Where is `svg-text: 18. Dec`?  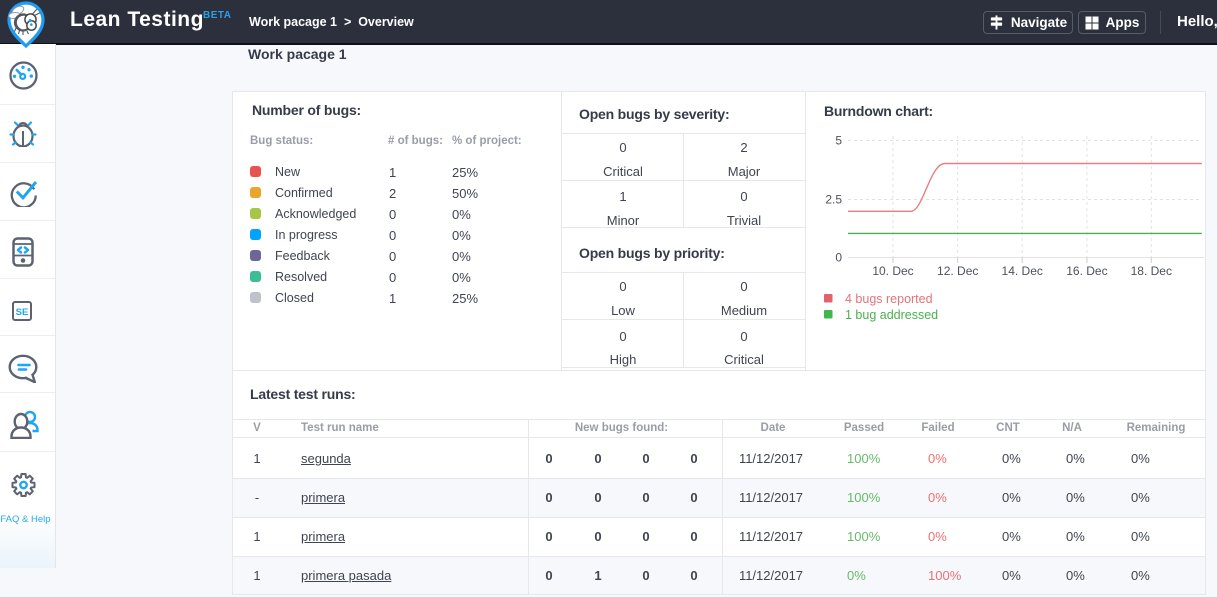
svg-text: 18. Dec is located at coordinates (1151, 271).